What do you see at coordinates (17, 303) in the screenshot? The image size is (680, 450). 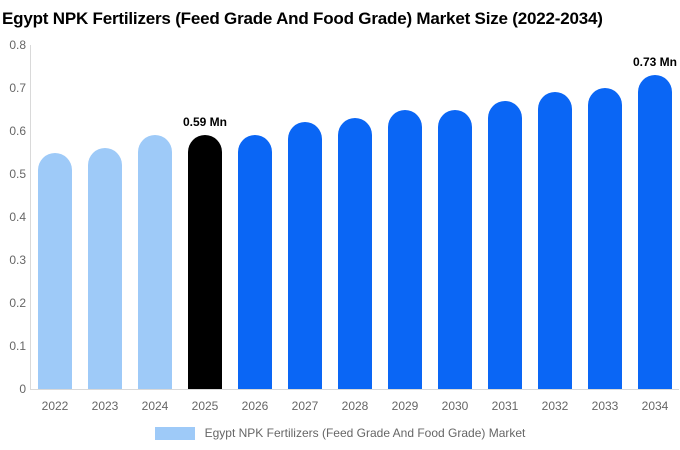 I see `y-tick-0.2: 0.2` at bounding box center [17, 303].